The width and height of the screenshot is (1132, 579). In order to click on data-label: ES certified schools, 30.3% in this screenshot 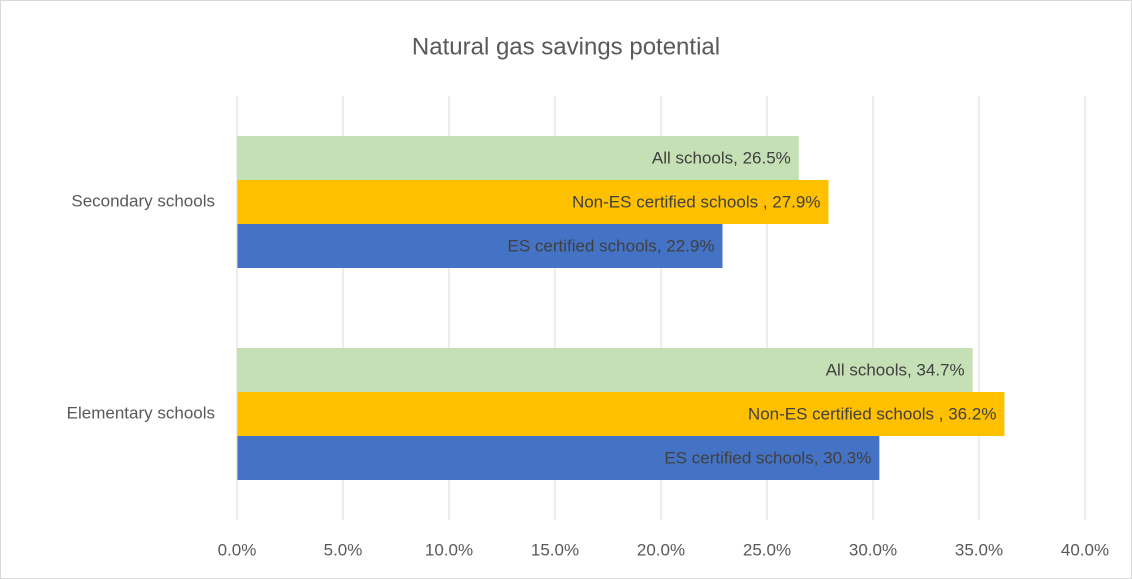, I will do `click(767, 457)`.